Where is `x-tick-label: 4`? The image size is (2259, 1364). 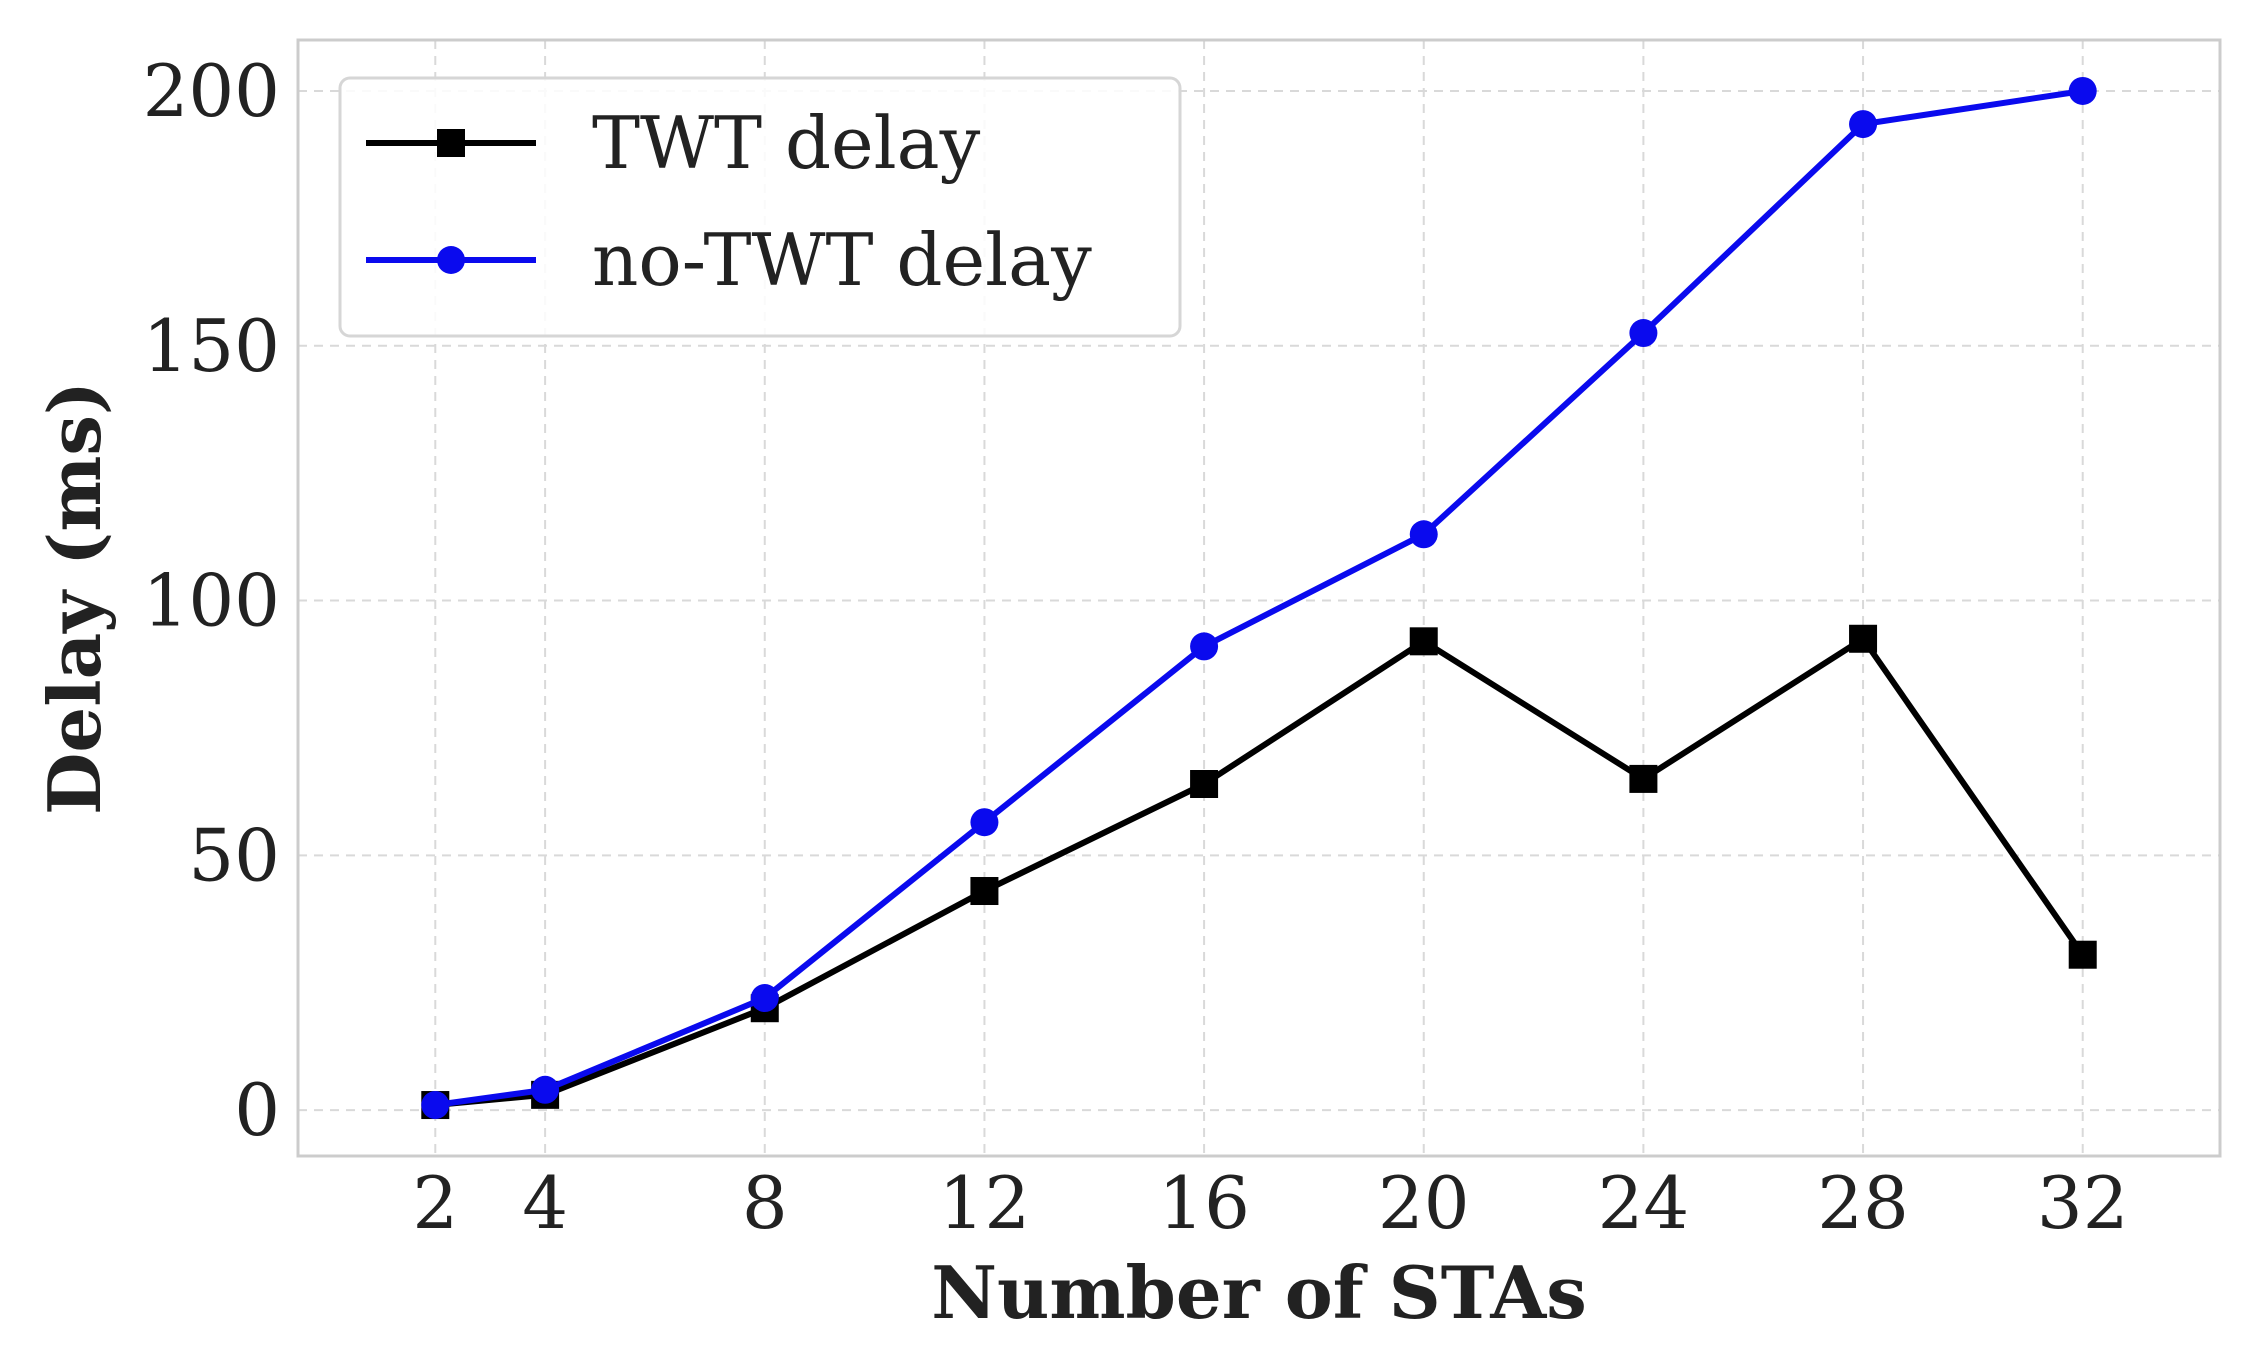 x-tick-label: 4 is located at coordinates (545, 1203).